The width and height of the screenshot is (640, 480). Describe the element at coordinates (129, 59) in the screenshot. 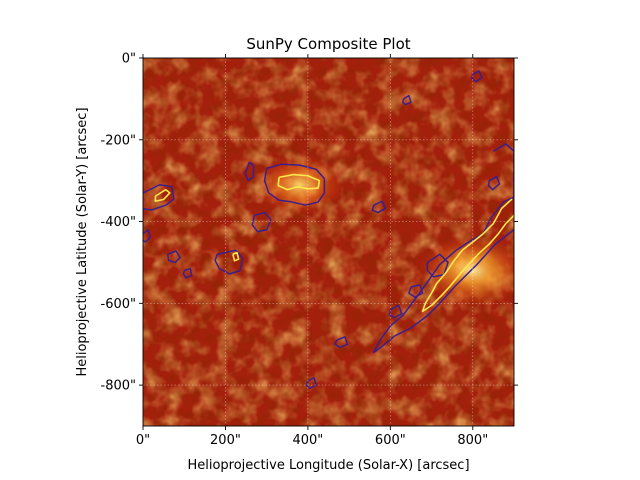

I see `y-tick-label: 0"` at that location.